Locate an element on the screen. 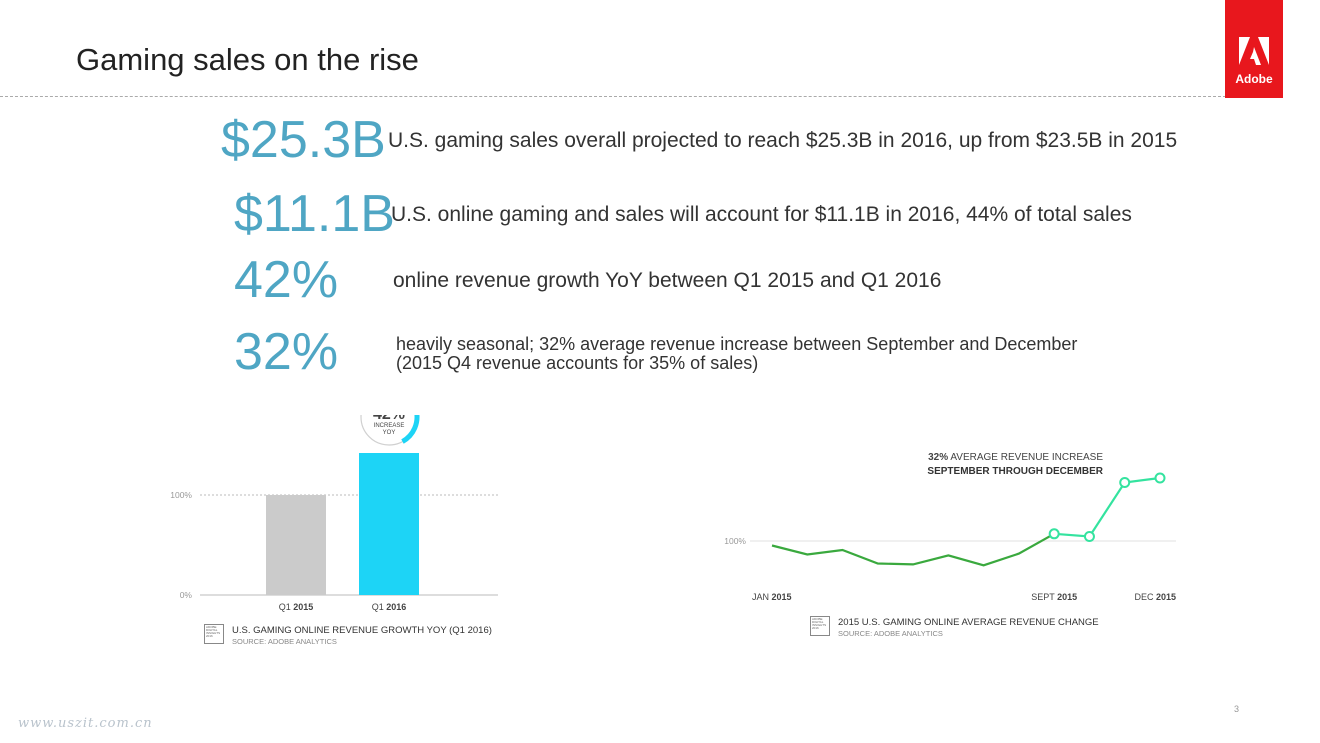  line-x-tick-label: JAN 2015 is located at coordinates (772, 597).